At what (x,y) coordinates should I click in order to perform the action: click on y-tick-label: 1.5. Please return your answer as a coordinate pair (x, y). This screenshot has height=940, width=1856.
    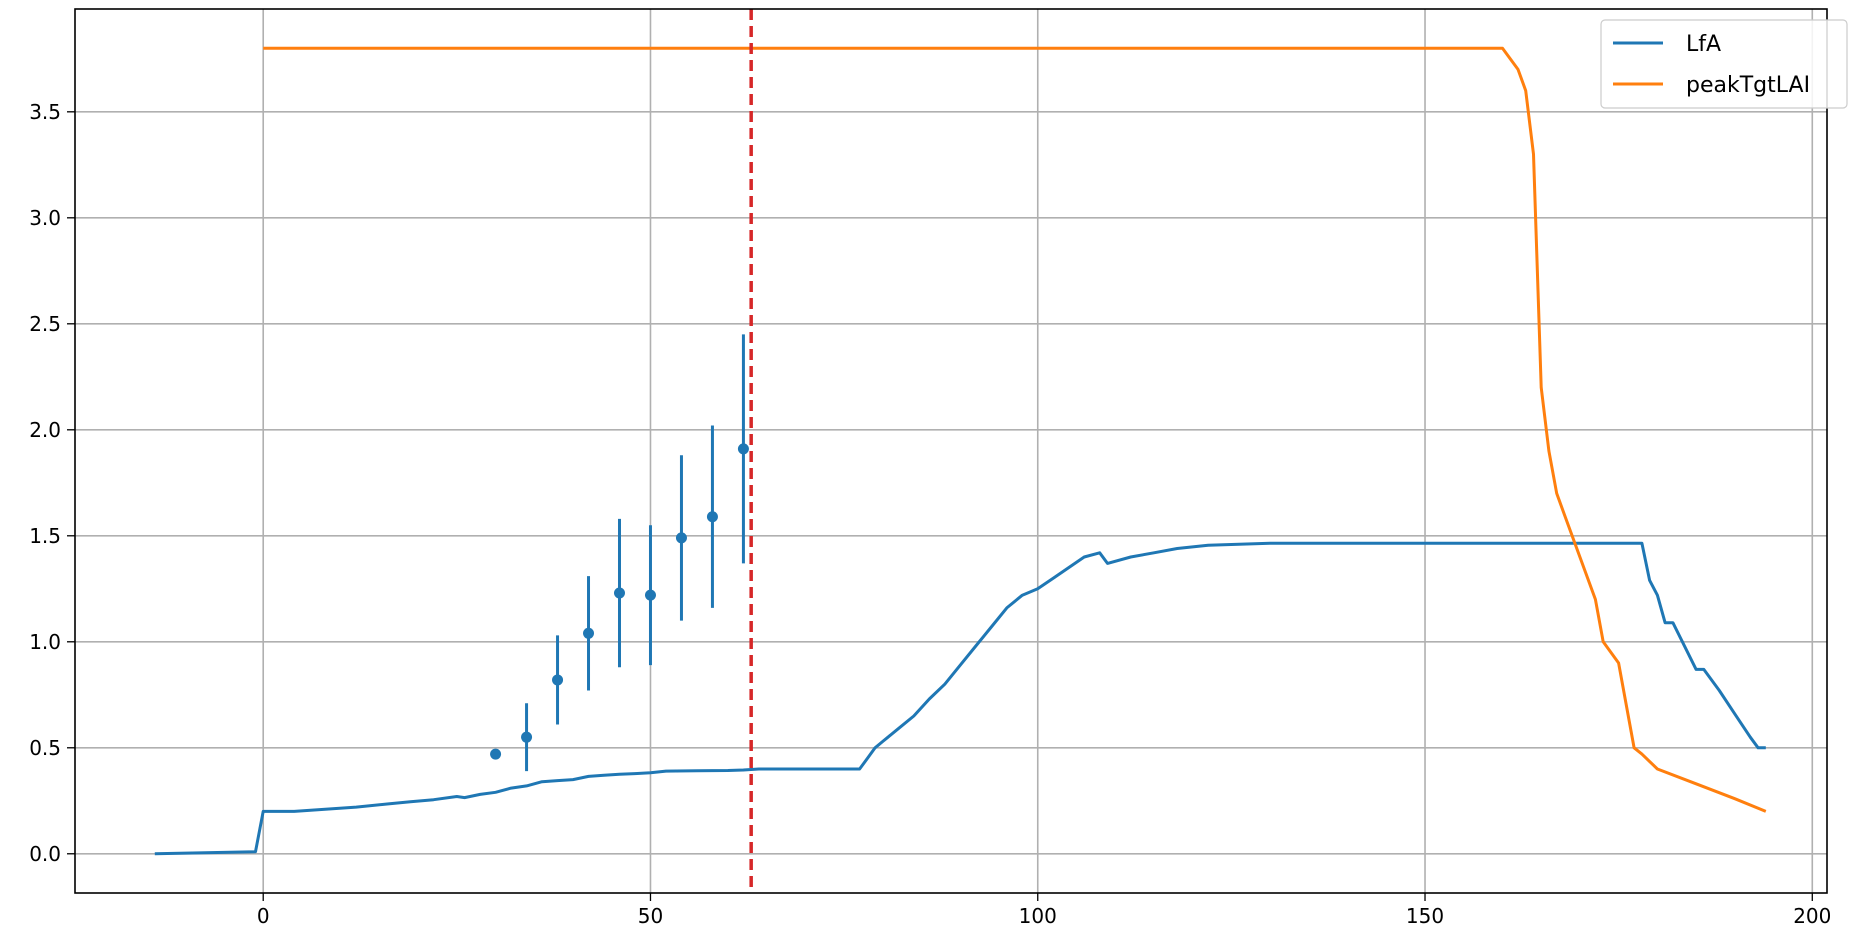
    Looking at the image, I should click on (45, 536).